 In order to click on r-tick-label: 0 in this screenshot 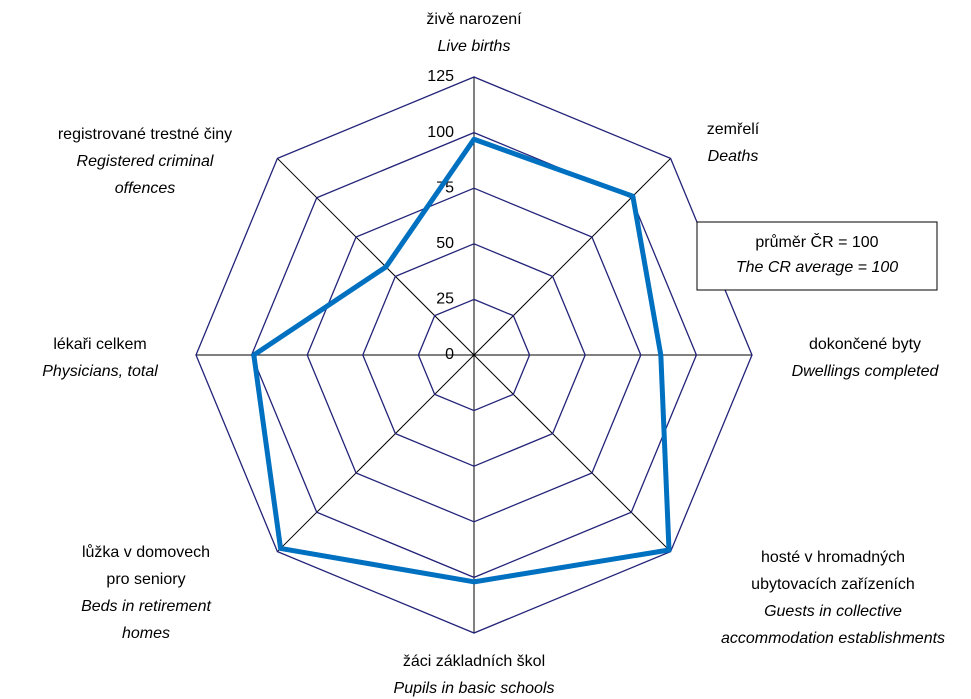, I will do `click(449, 354)`.